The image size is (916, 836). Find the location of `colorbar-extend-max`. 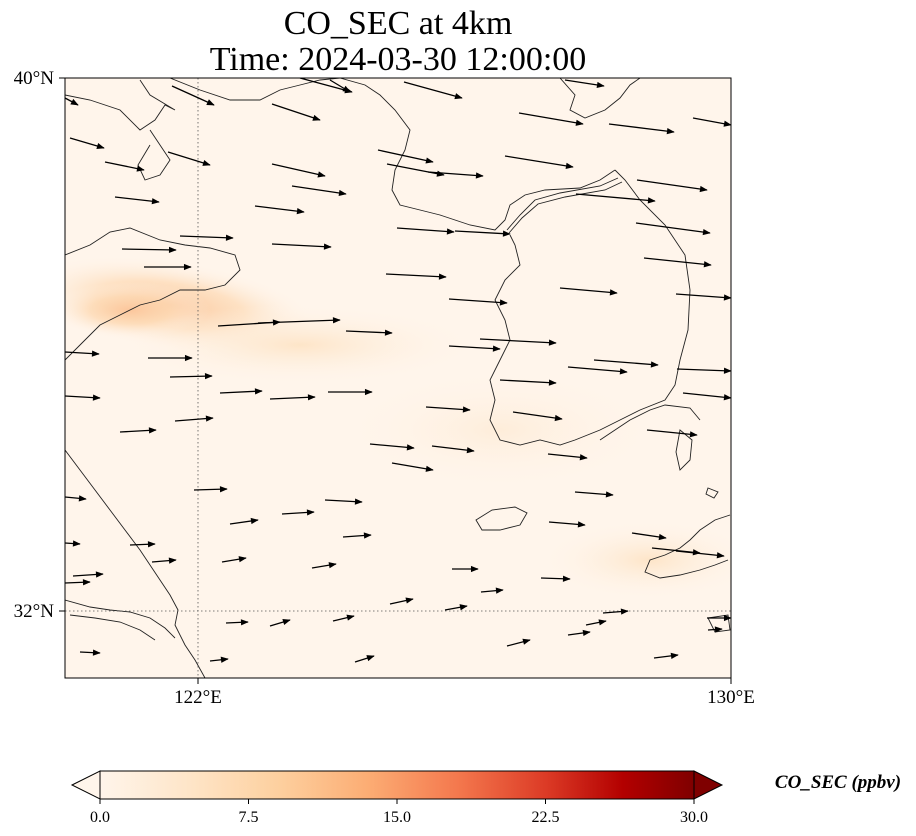

colorbar-extend-max is located at coordinates (708, 785).